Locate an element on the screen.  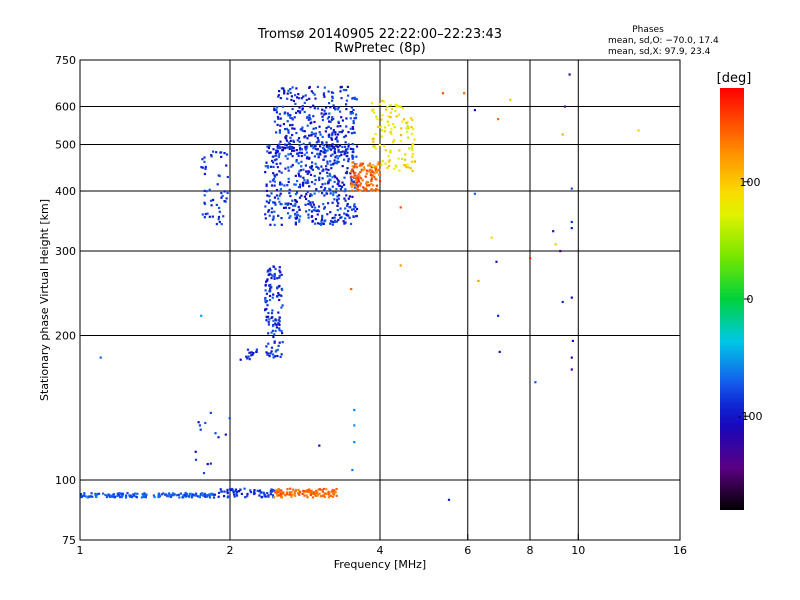
y-tick-label: 750 is located at coordinates (65, 60).